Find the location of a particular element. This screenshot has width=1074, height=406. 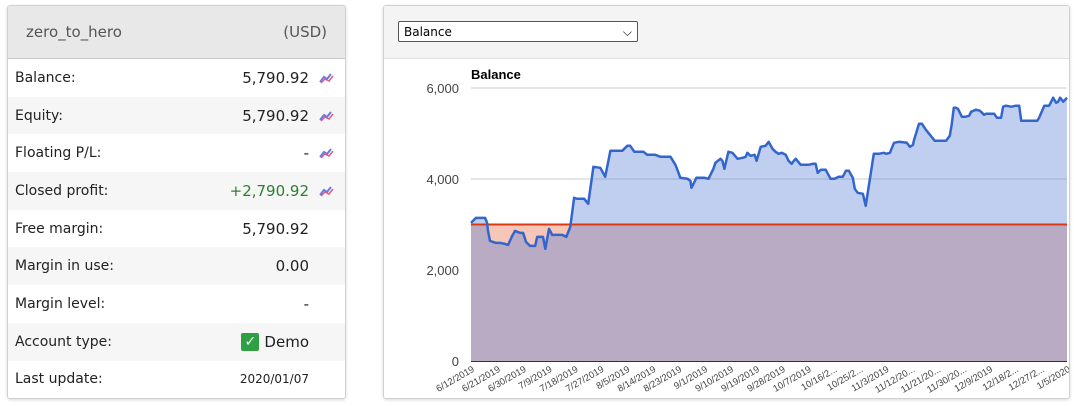

account-row: Balance: 5,790.92 is located at coordinates (176, 78).